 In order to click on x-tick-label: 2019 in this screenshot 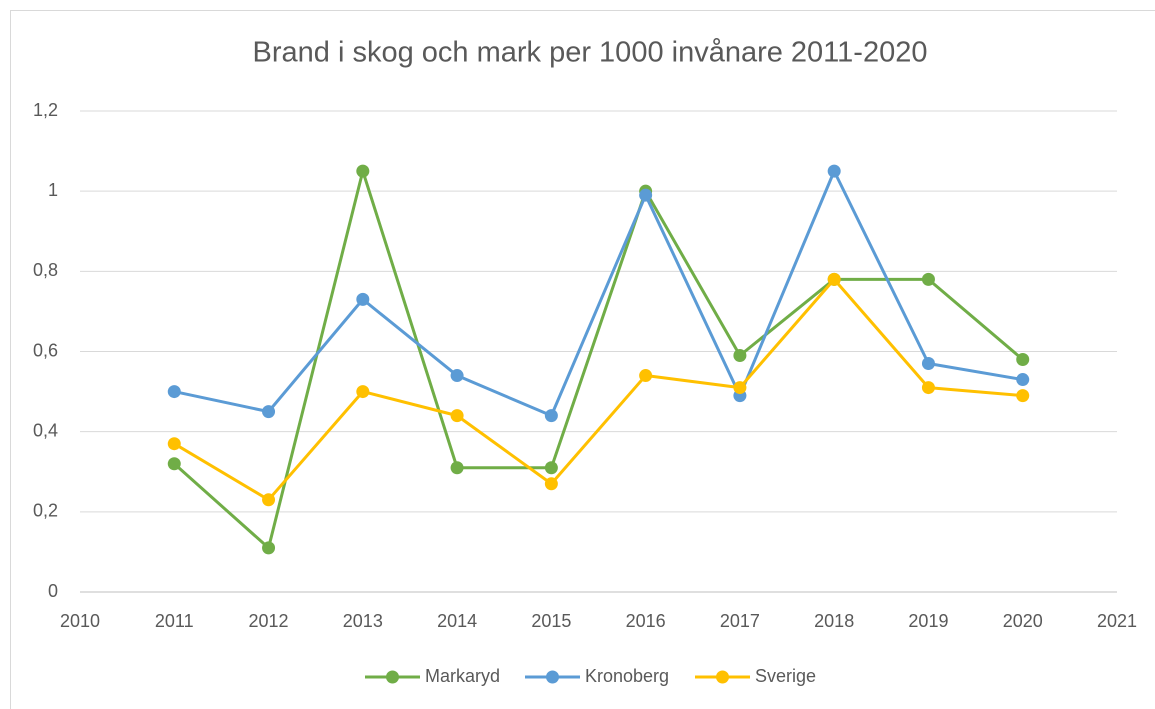, I will do `click(928, 621)`.